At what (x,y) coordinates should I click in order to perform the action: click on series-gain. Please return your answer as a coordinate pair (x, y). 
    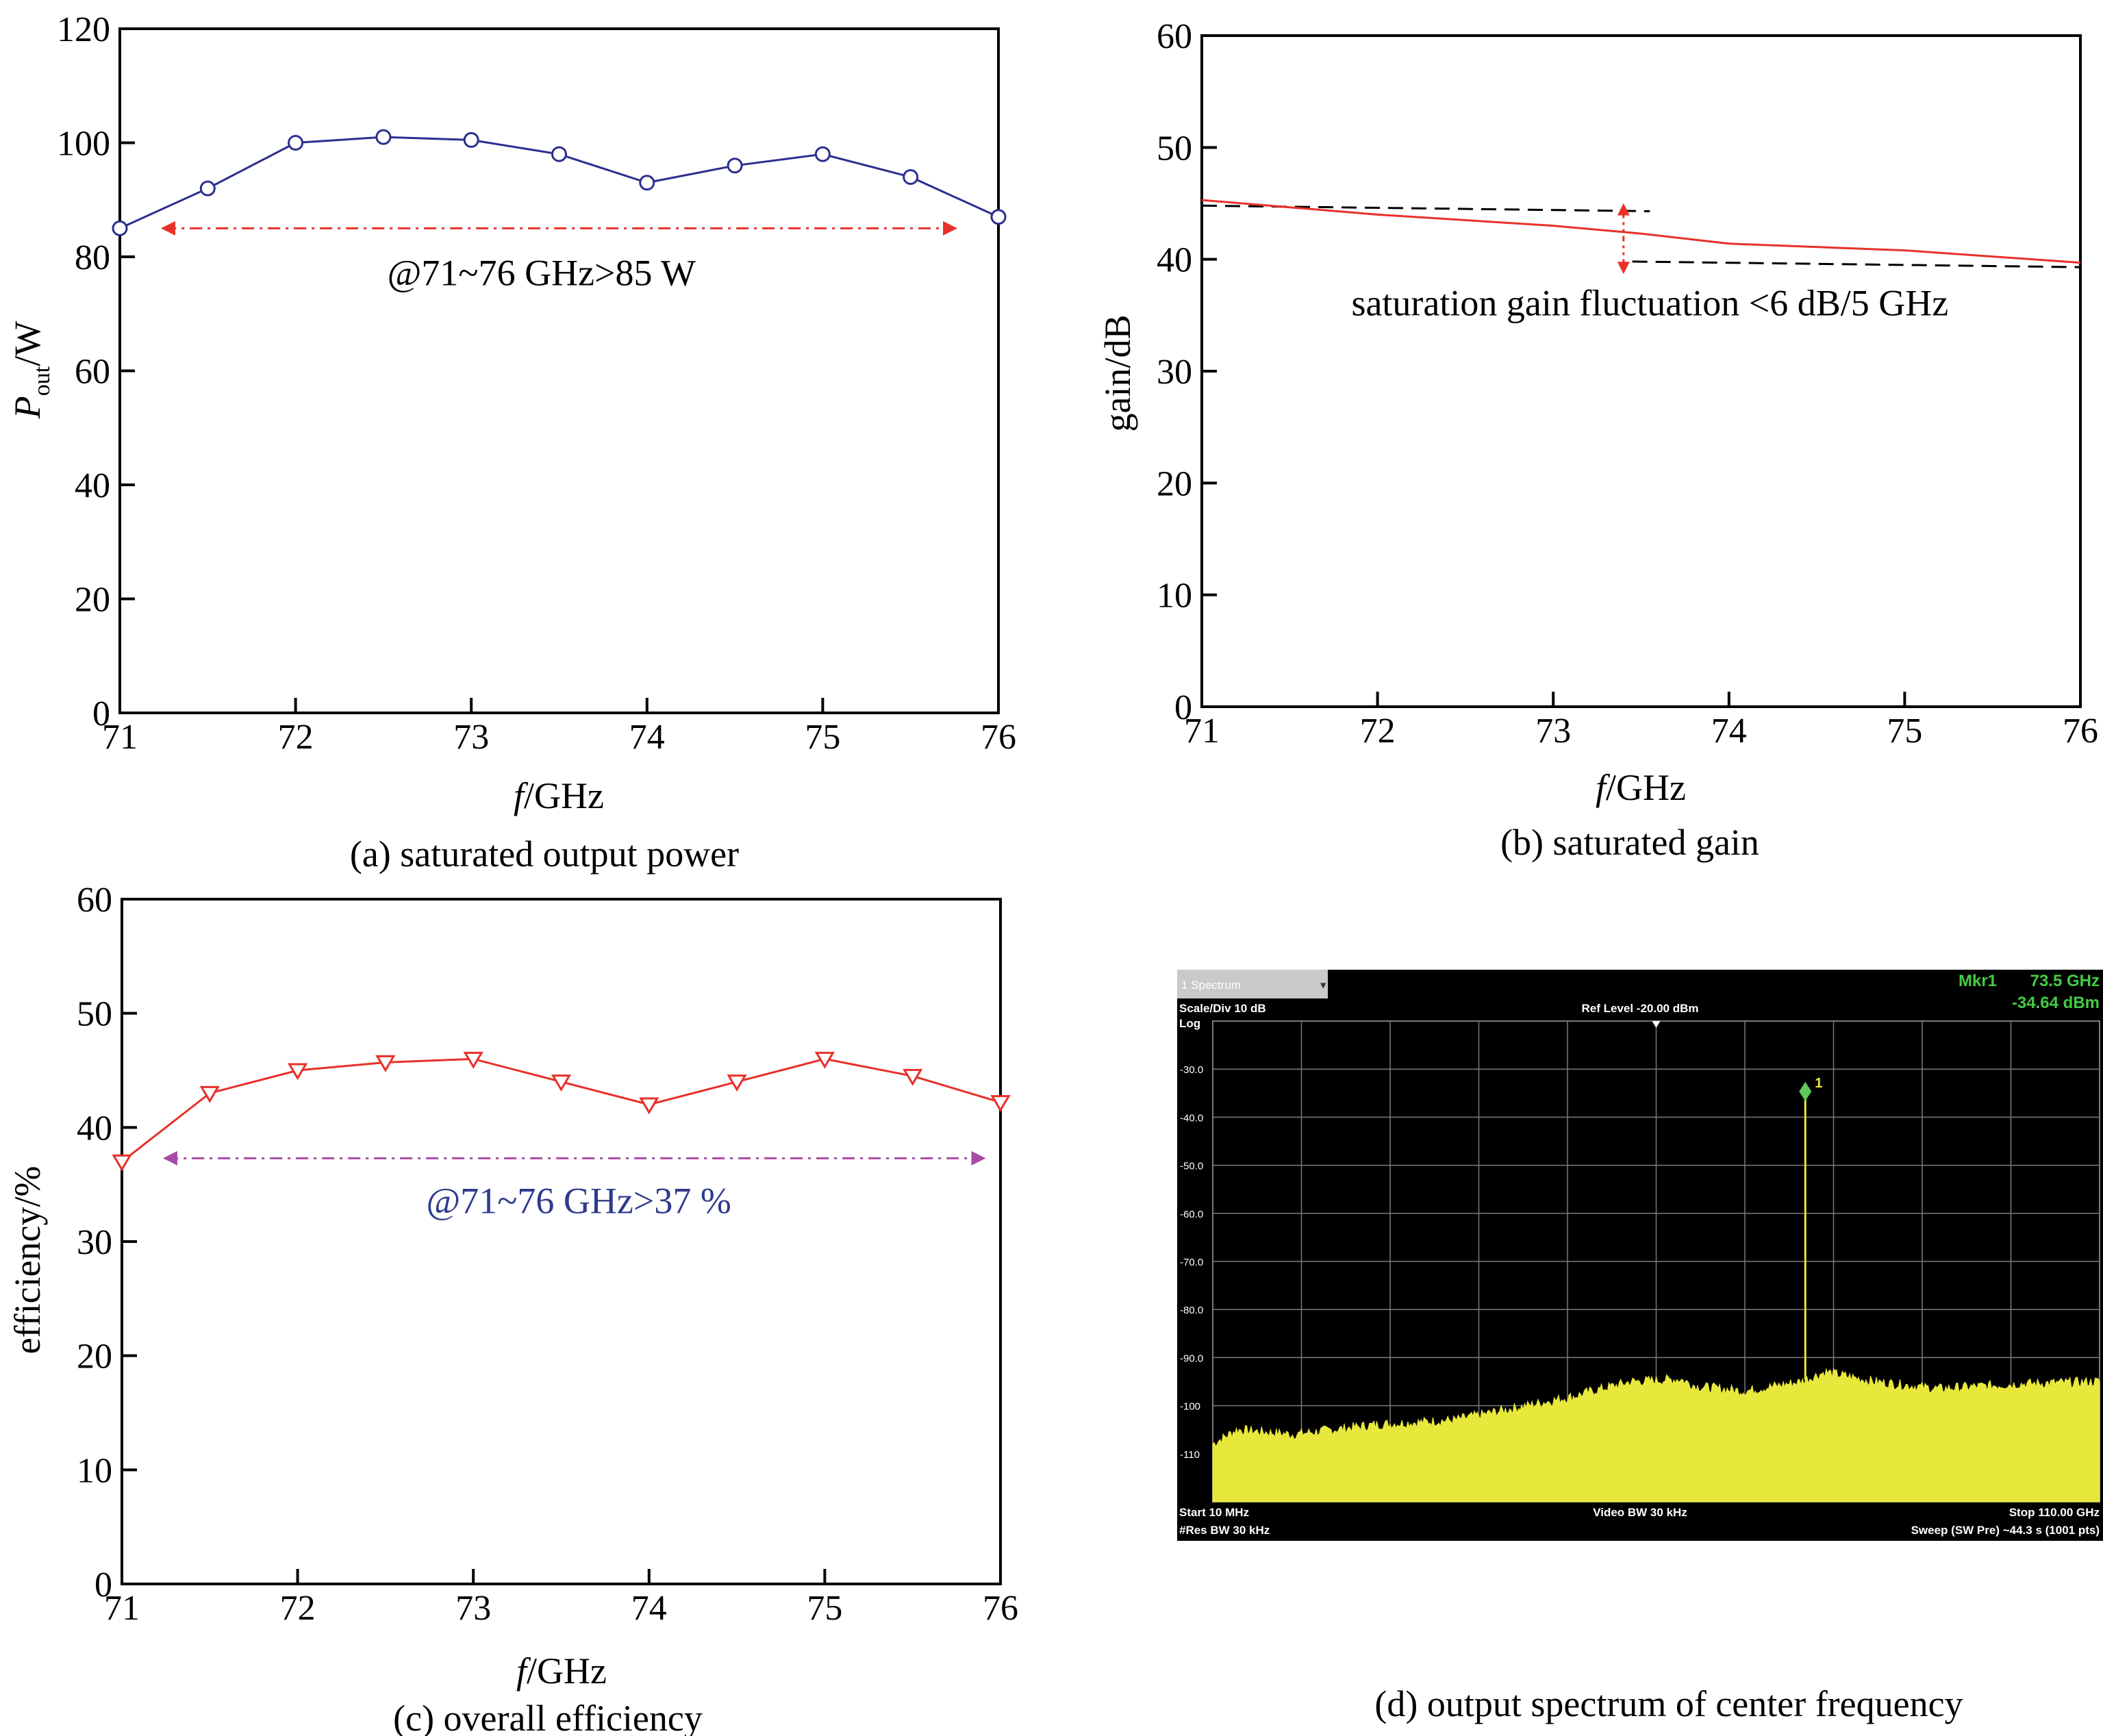
    Looking at the image, I should click on (1641, 231).